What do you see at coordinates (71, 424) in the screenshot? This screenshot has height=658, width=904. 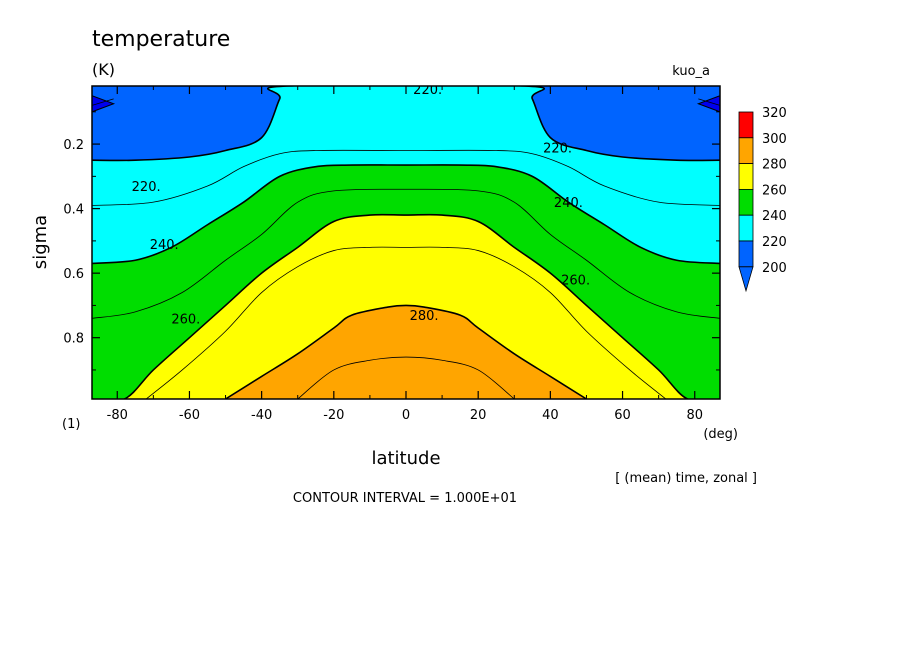 I see `y-axis-units: (1)` at bounding box center [71, 424].